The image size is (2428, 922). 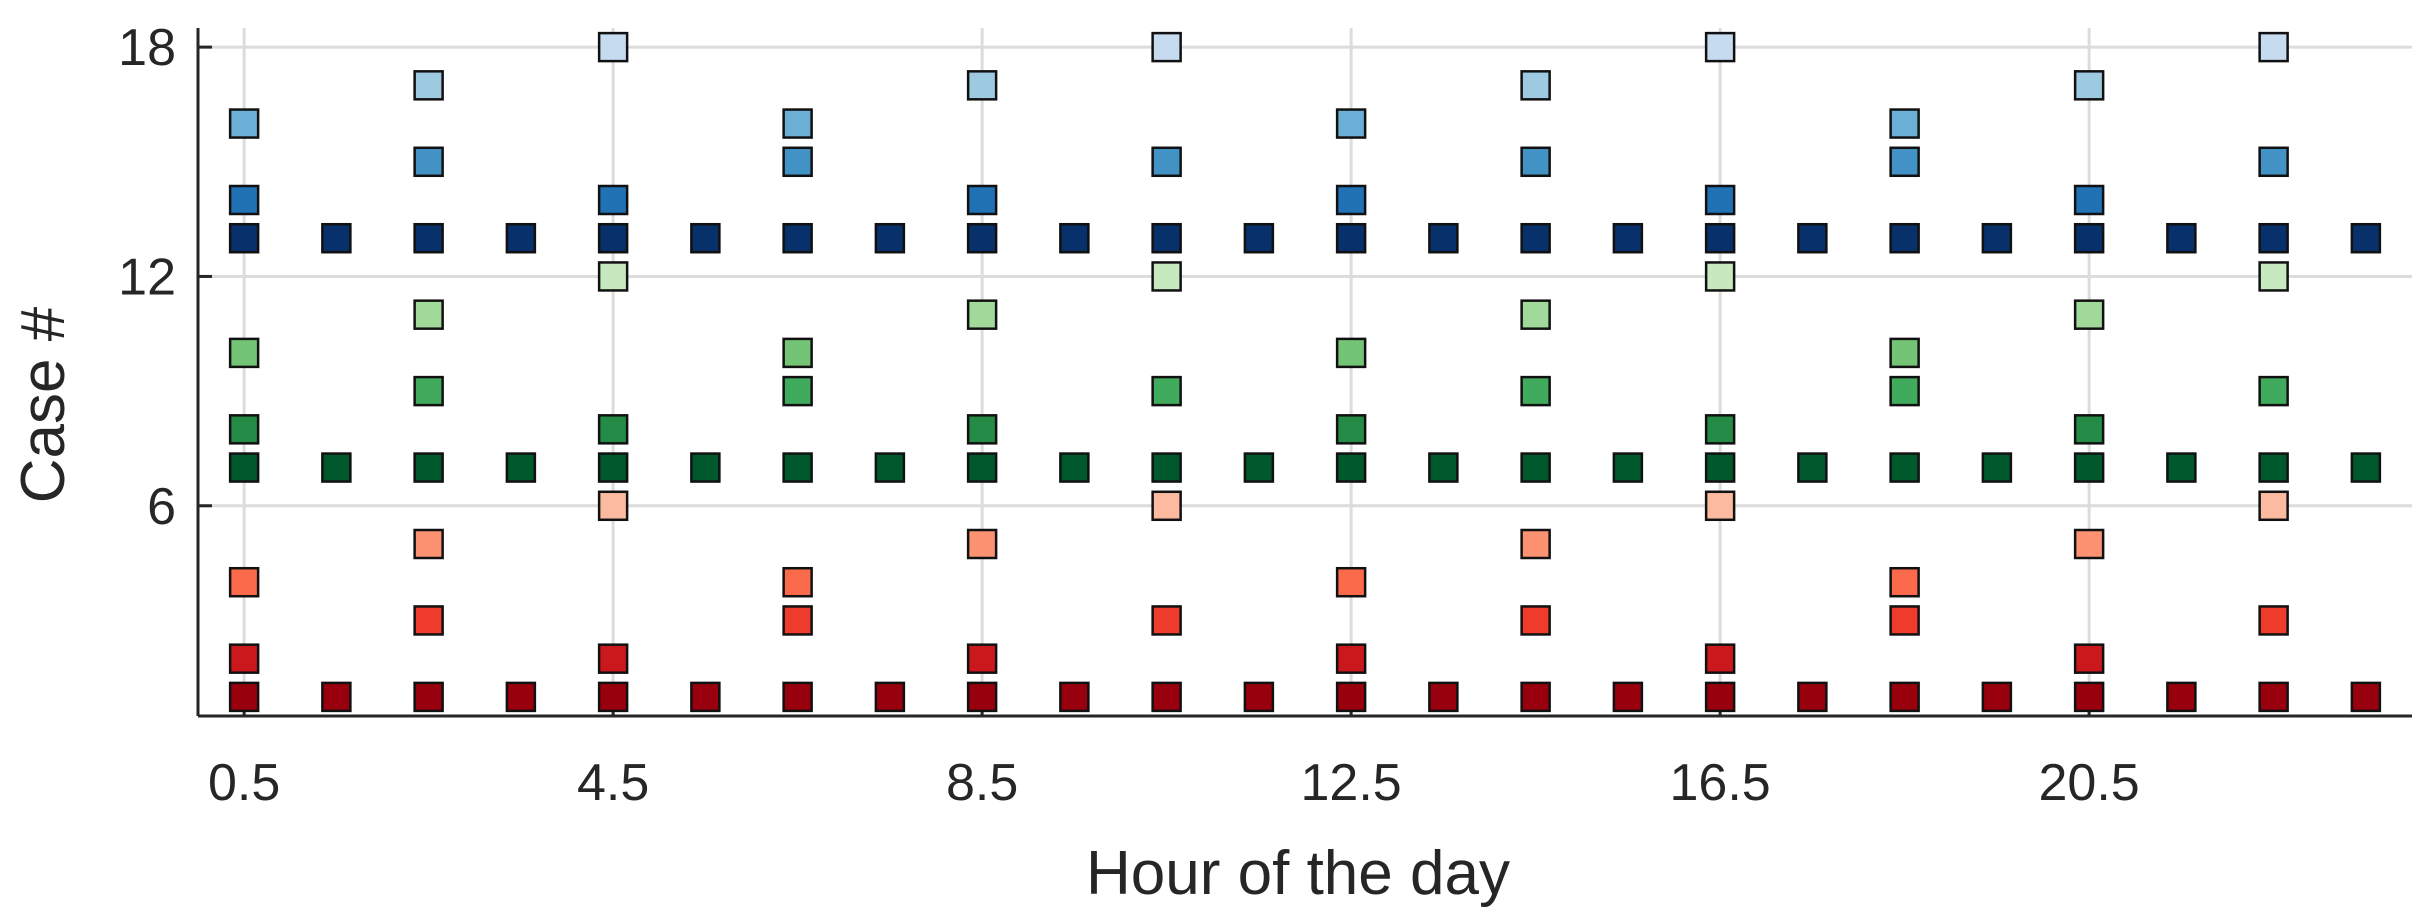 I want to click on x-tick-label: 4.5, so click(x=613, y=783).